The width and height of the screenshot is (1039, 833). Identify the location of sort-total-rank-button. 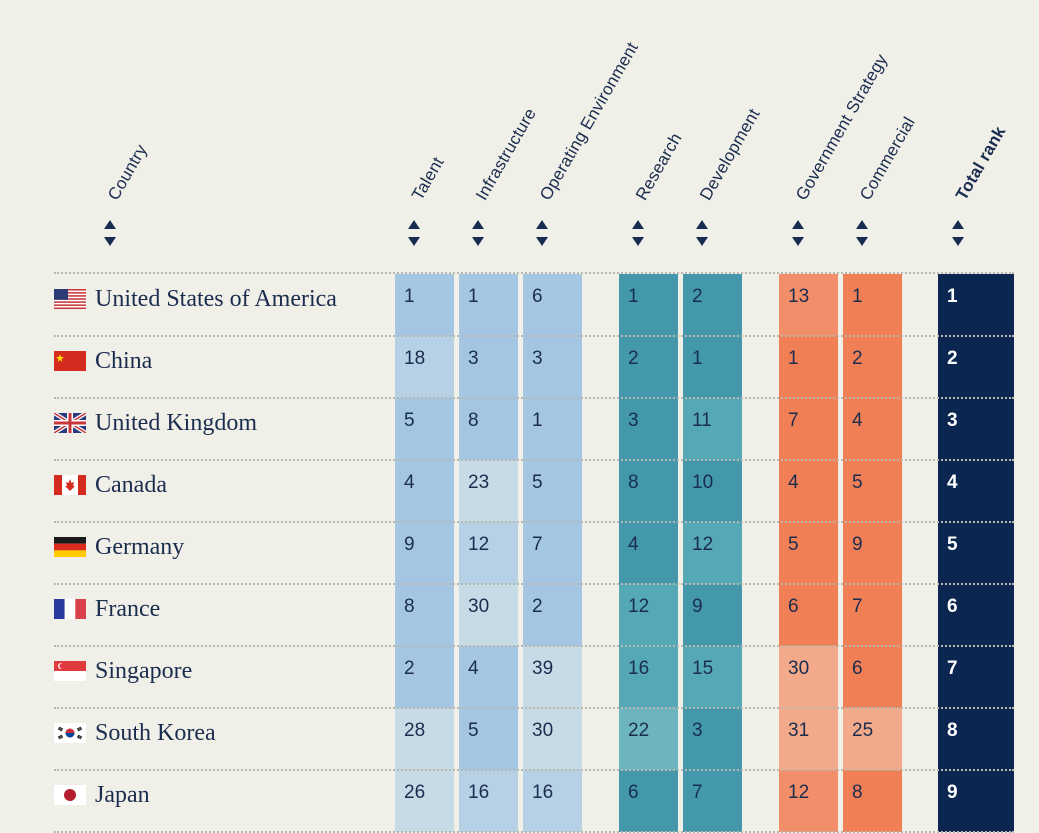
(958, 233).